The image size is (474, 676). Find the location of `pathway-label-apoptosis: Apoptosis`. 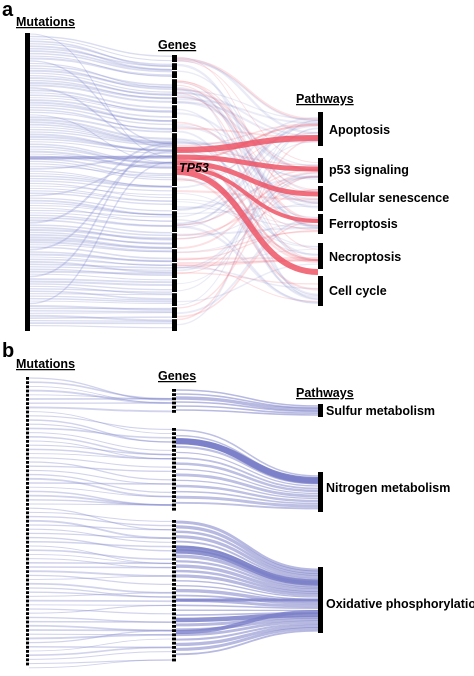

pathway-label-apoptosis: Apoptosis is located at coordinates (359, 130).